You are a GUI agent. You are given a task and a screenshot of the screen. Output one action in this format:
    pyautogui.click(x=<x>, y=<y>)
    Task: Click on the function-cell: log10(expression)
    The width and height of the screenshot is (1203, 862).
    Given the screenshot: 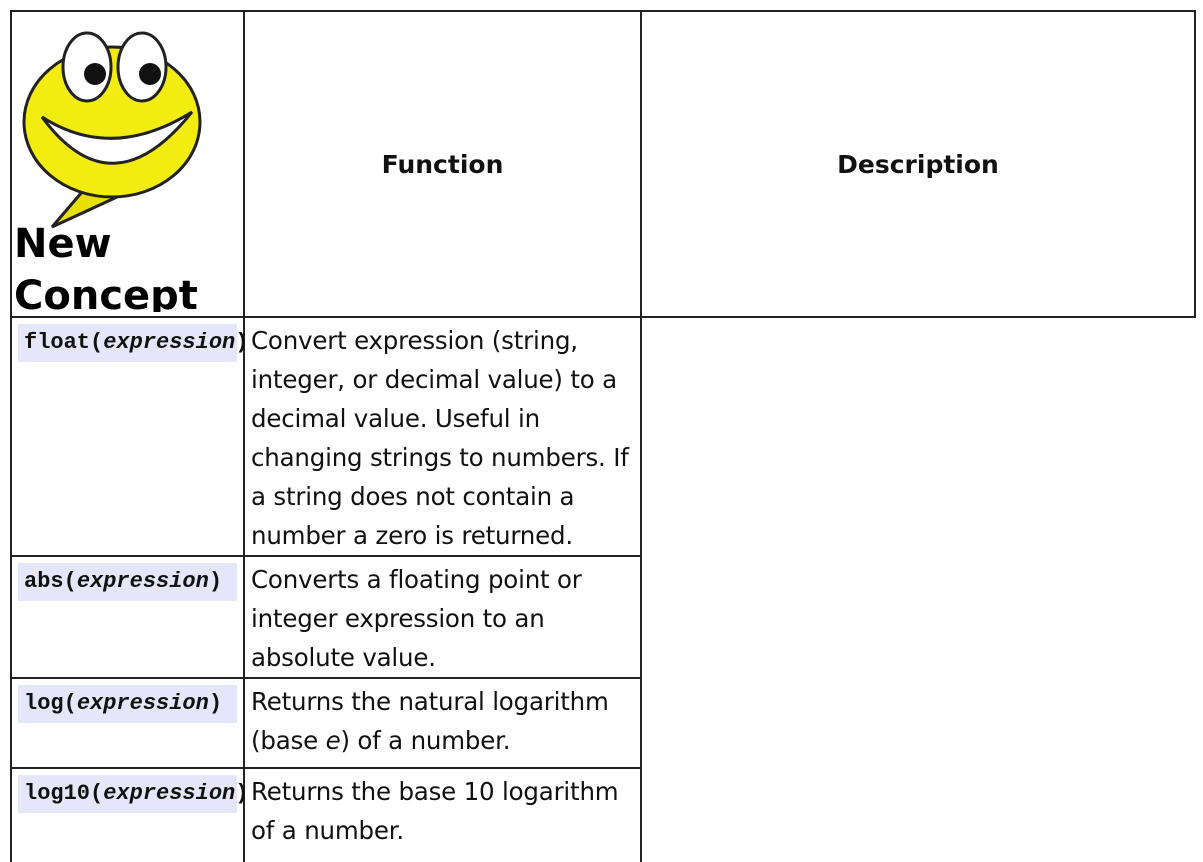 What is the action you would take?
    pyautogui.click(x=129, y=814)
    